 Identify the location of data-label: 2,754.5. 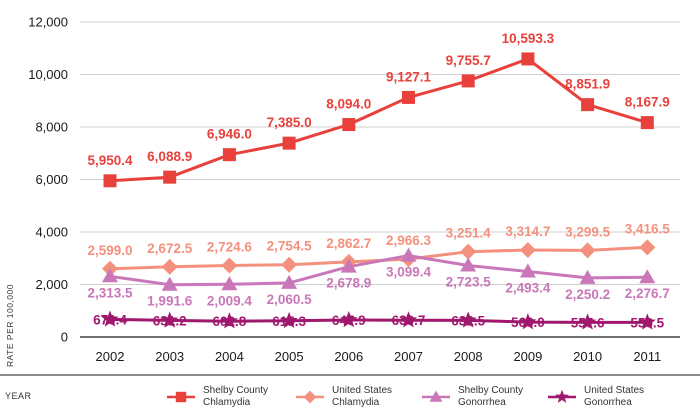
(290, 246).